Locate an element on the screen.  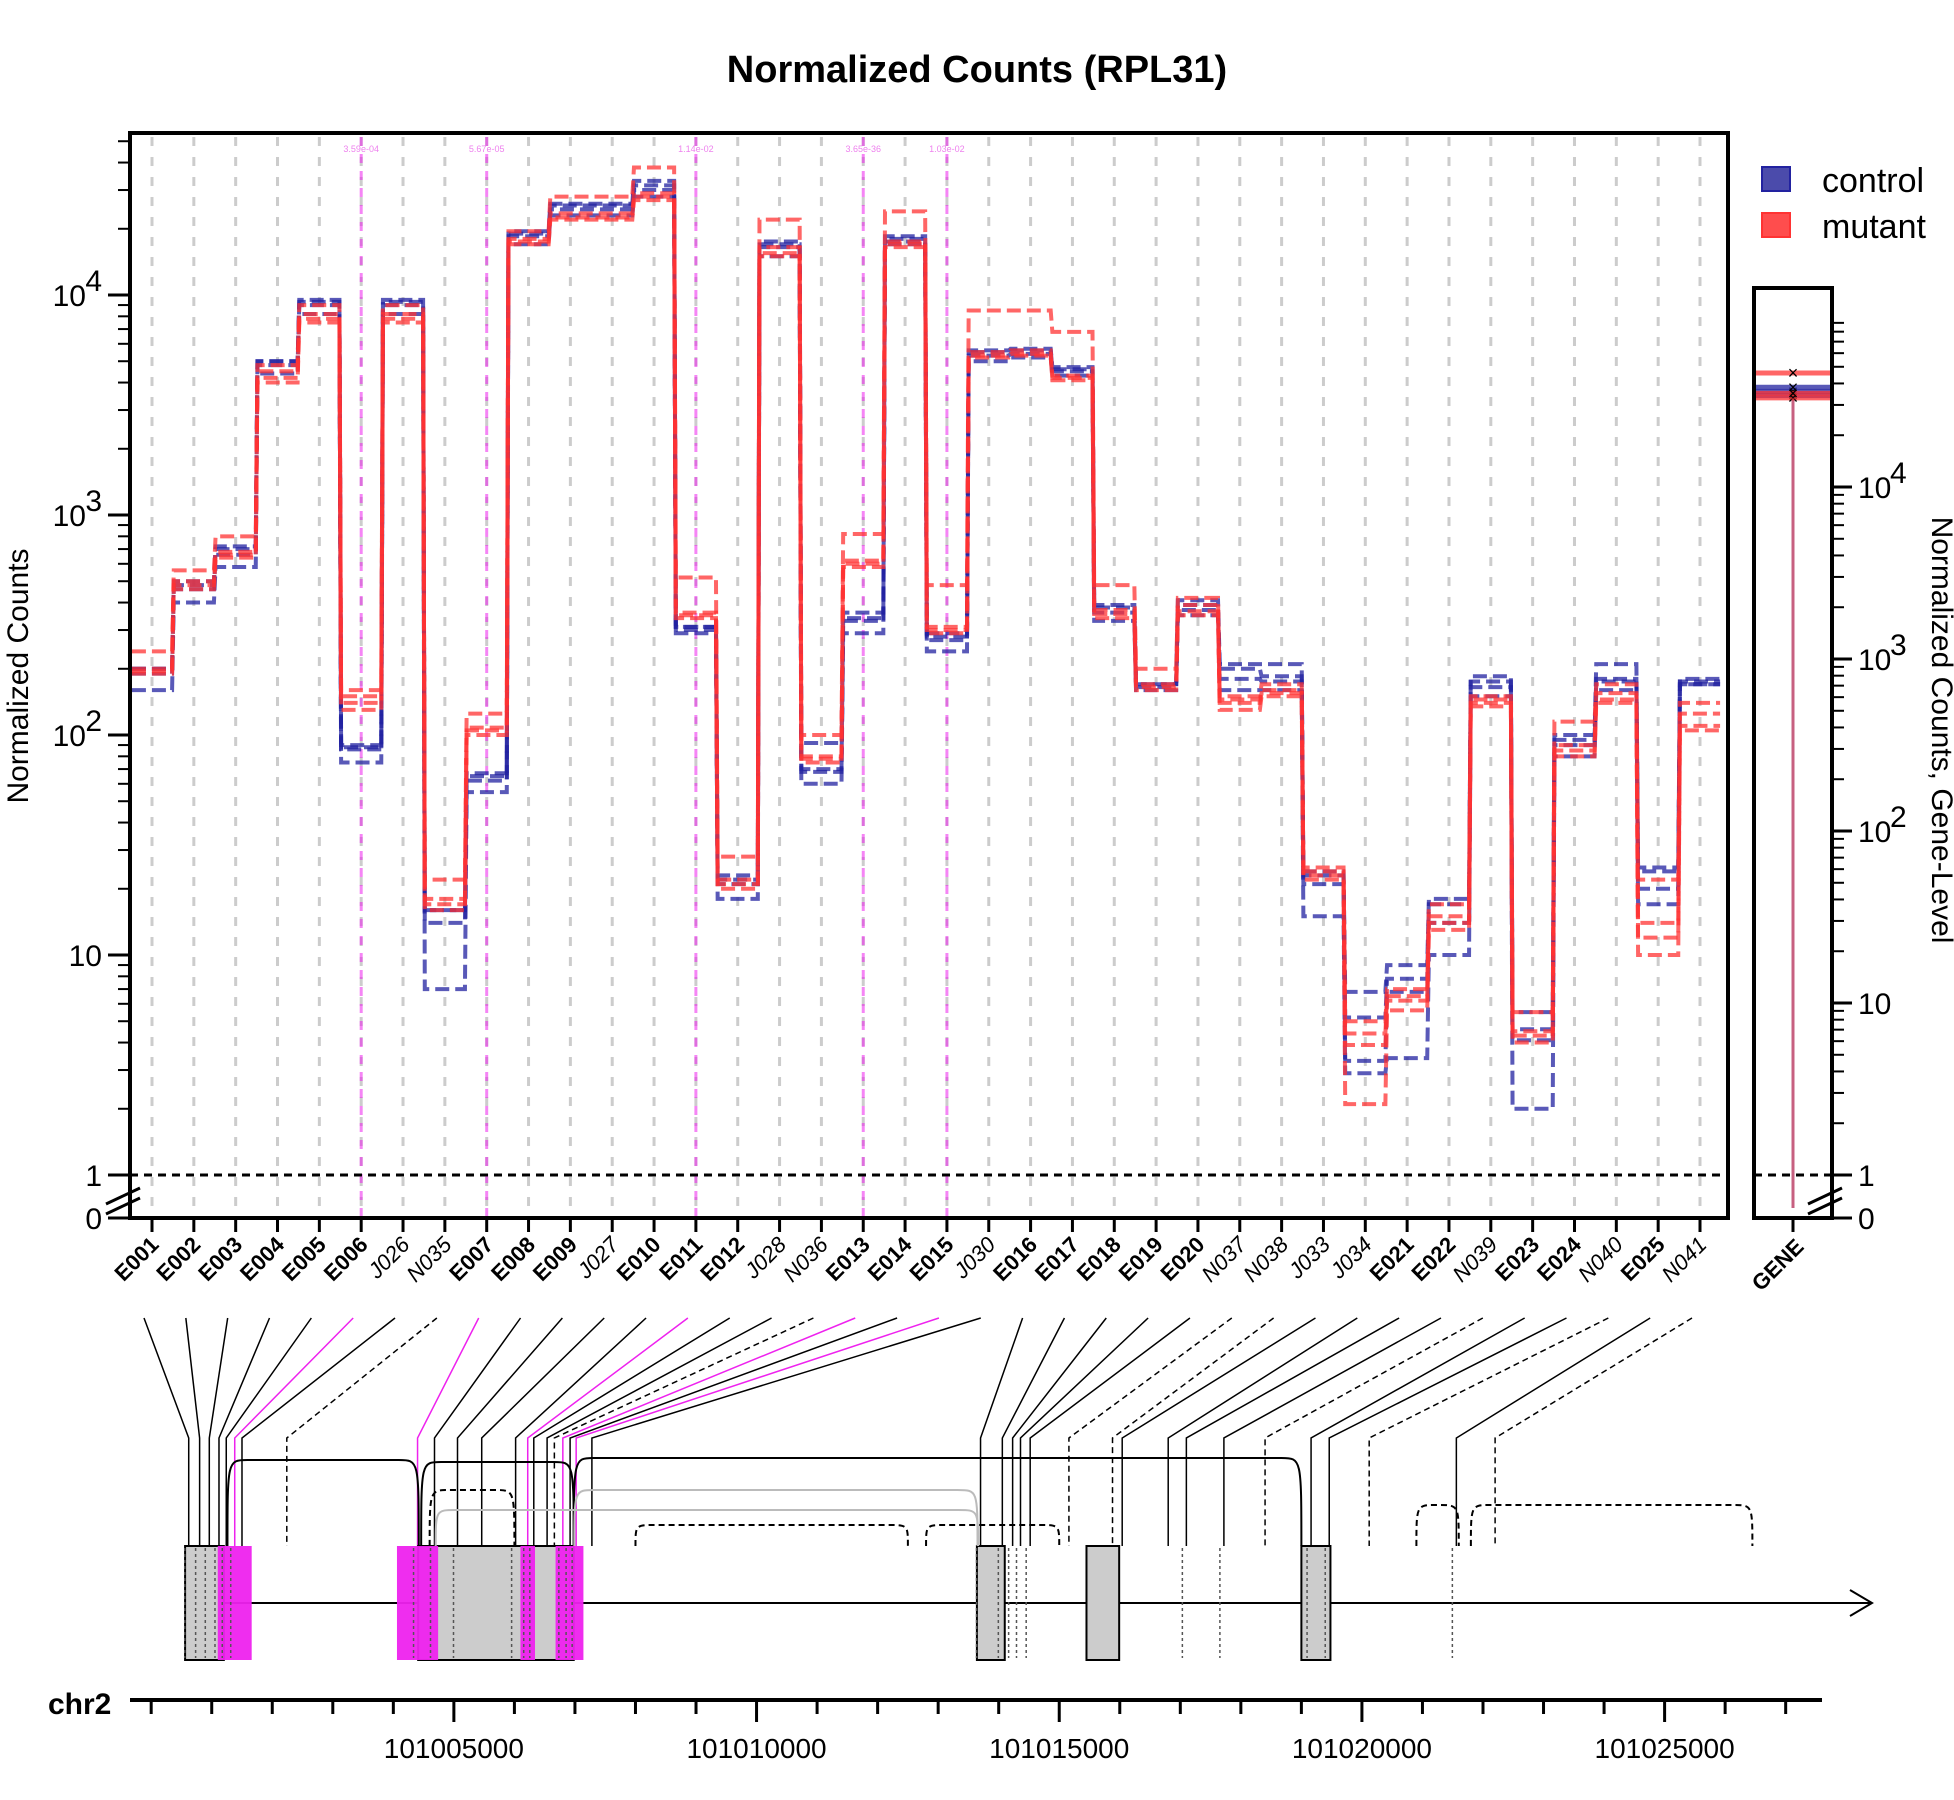
connector-e014 is located at coordinates (733, 1431).